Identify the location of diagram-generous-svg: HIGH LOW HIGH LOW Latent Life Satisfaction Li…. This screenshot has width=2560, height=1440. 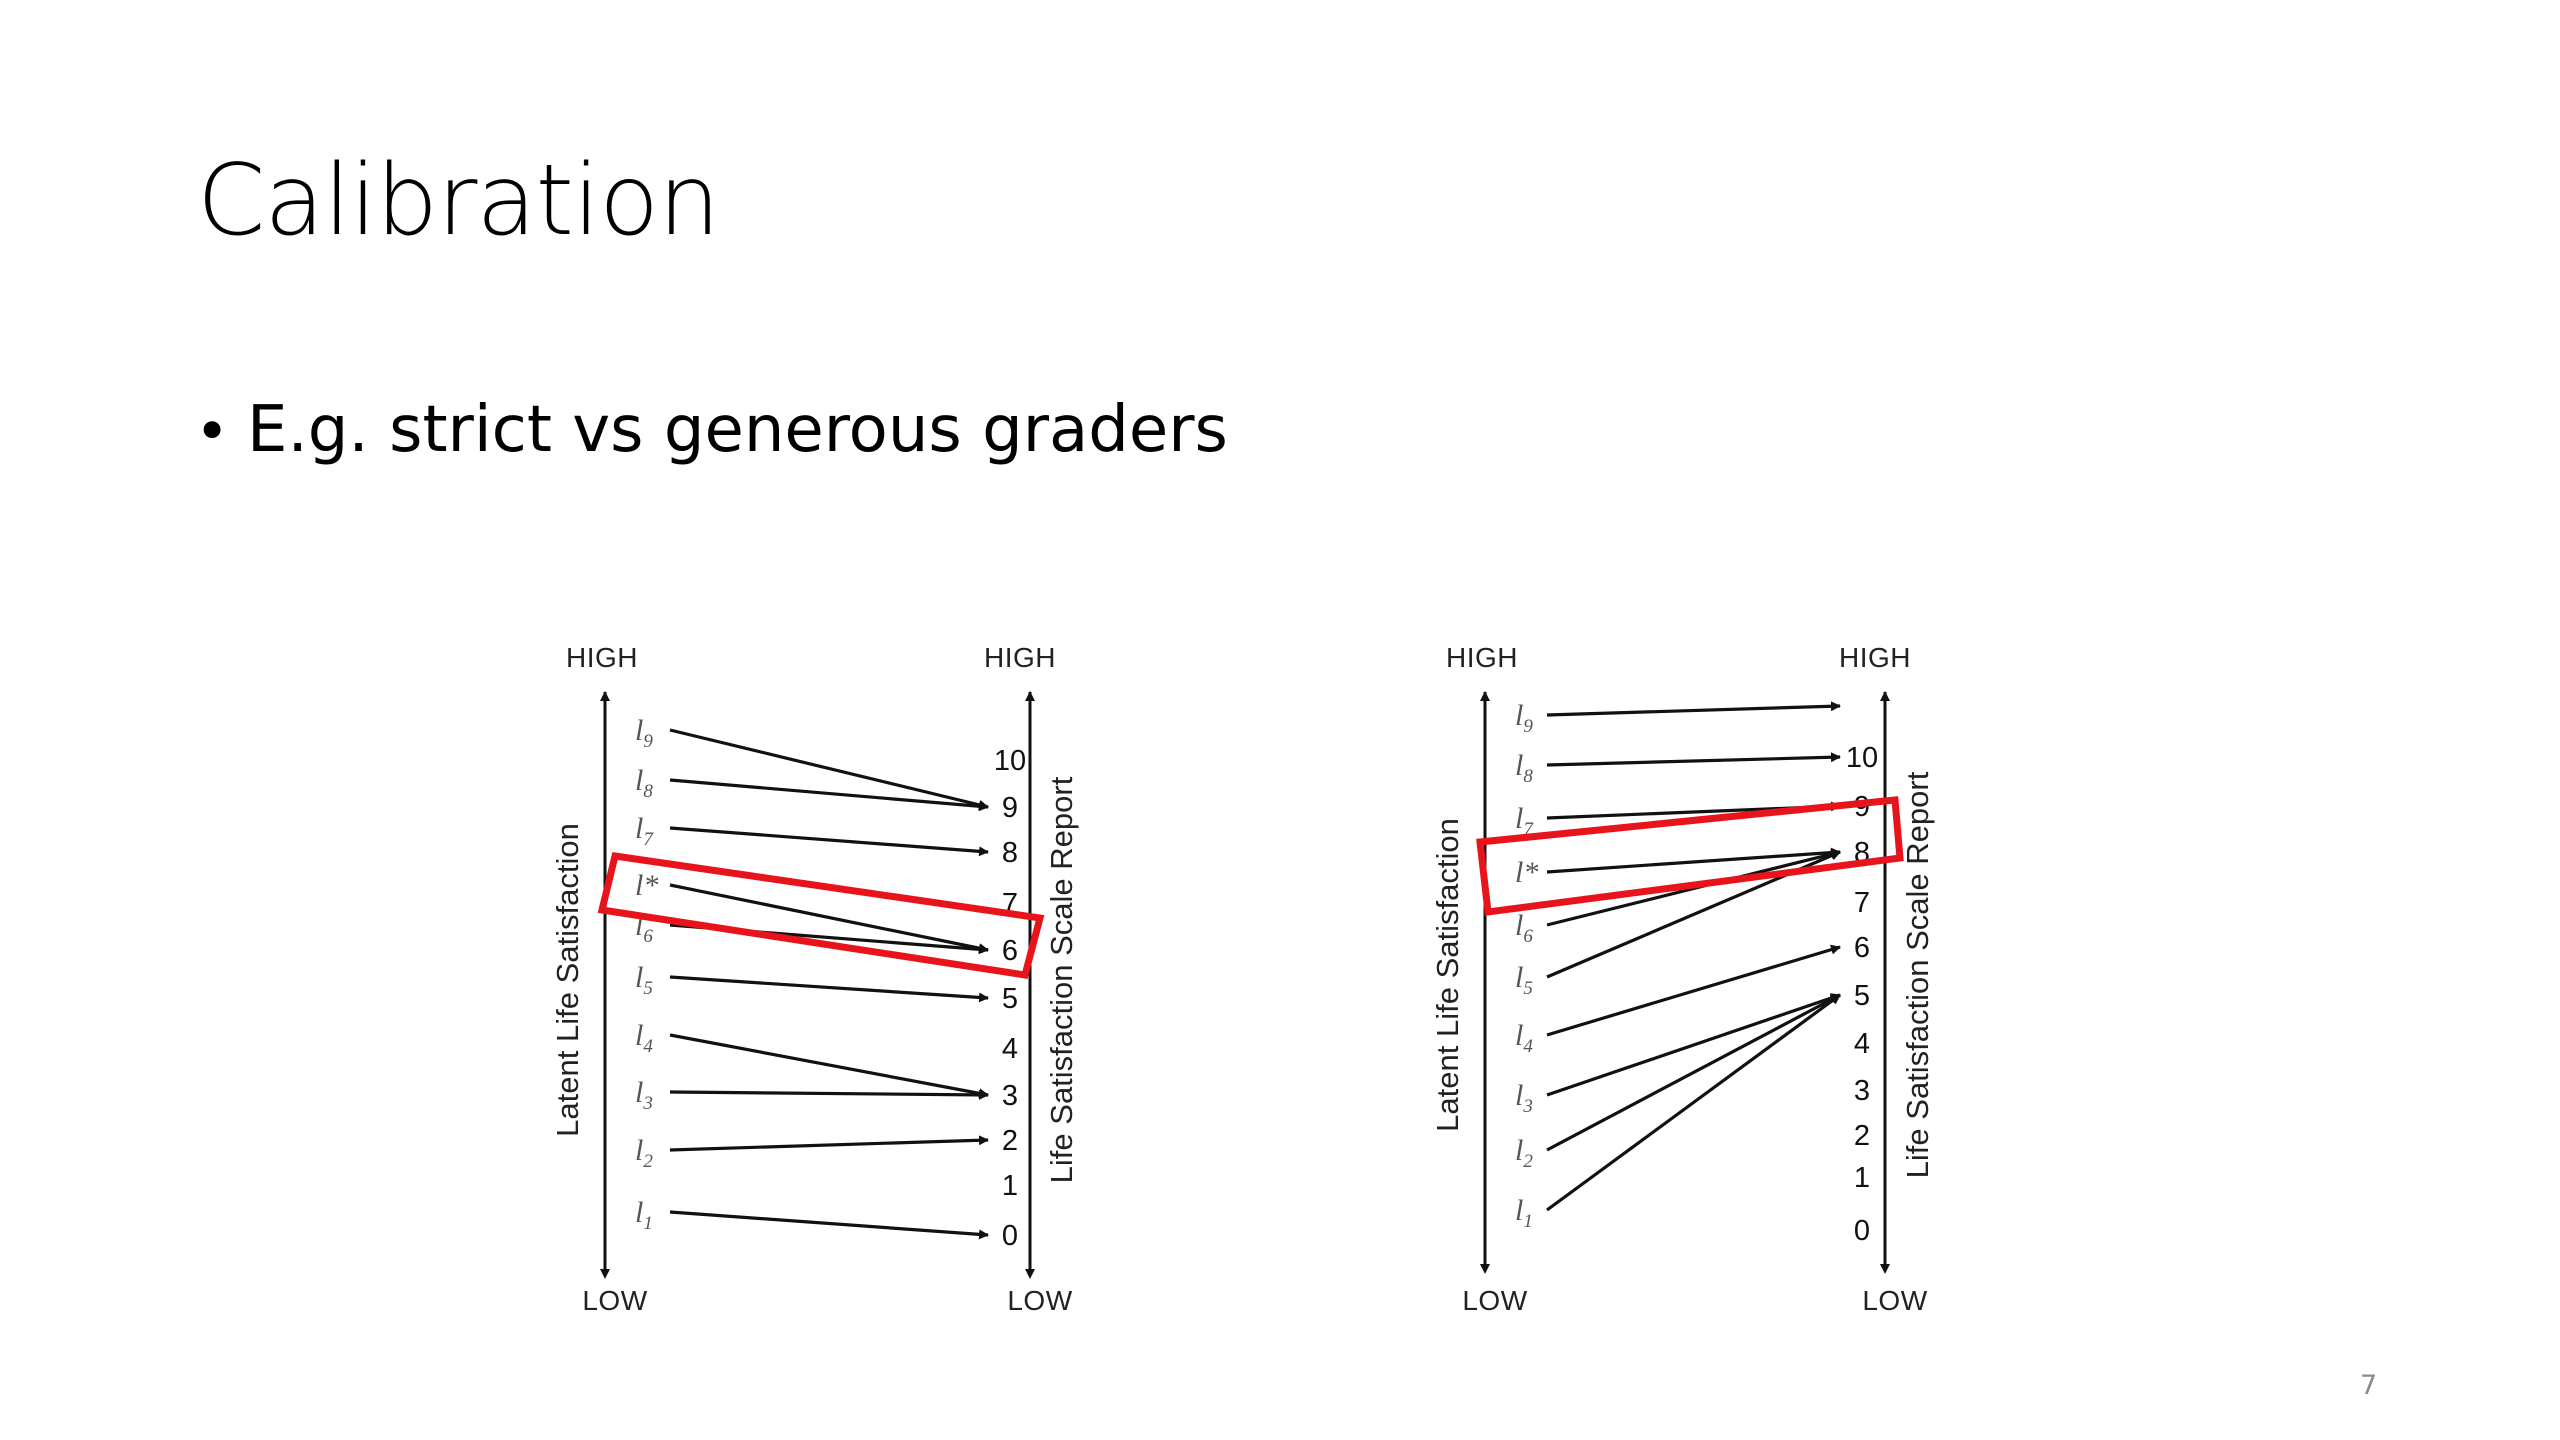
(1682, 979).